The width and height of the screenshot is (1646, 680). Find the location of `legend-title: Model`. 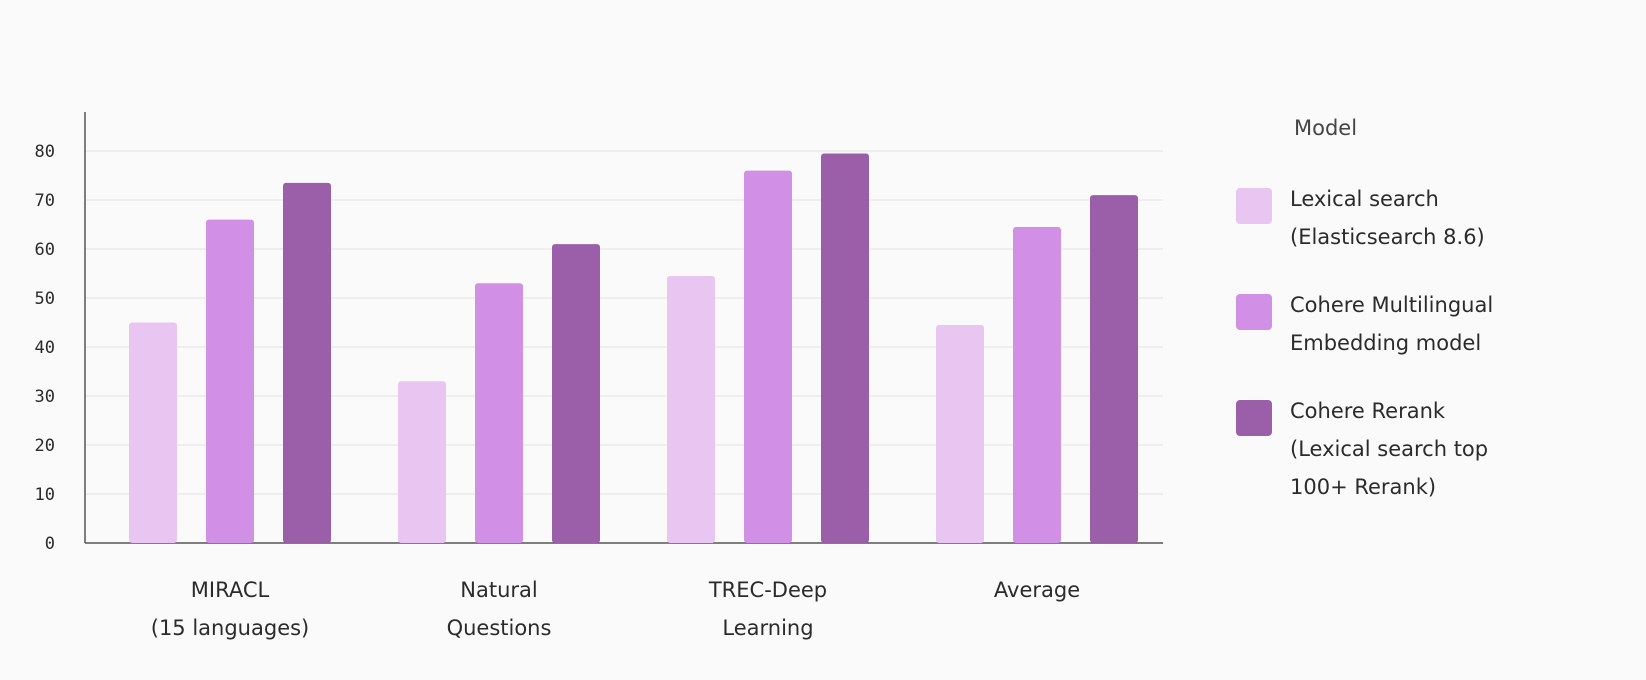

legend-title: Model is located at coordinates (1326, 128).